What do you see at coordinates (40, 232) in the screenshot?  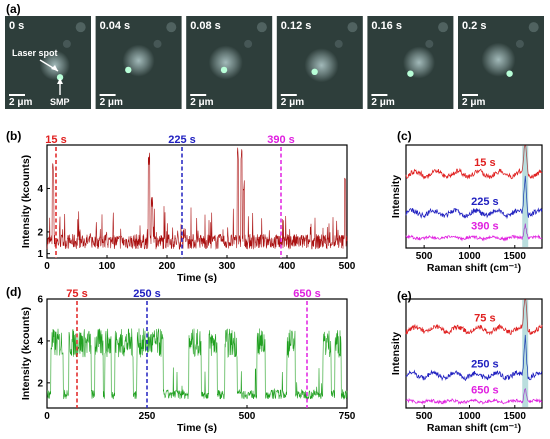 I see `y-tick-label: 2` at bounding box center [40, 232].